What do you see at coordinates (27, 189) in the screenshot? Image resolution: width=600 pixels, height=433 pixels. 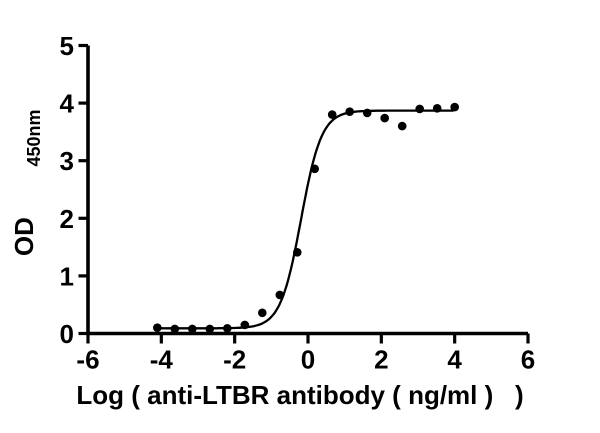 I see `y-axis-label: OD 450nm` at bounding box center [27, 189].